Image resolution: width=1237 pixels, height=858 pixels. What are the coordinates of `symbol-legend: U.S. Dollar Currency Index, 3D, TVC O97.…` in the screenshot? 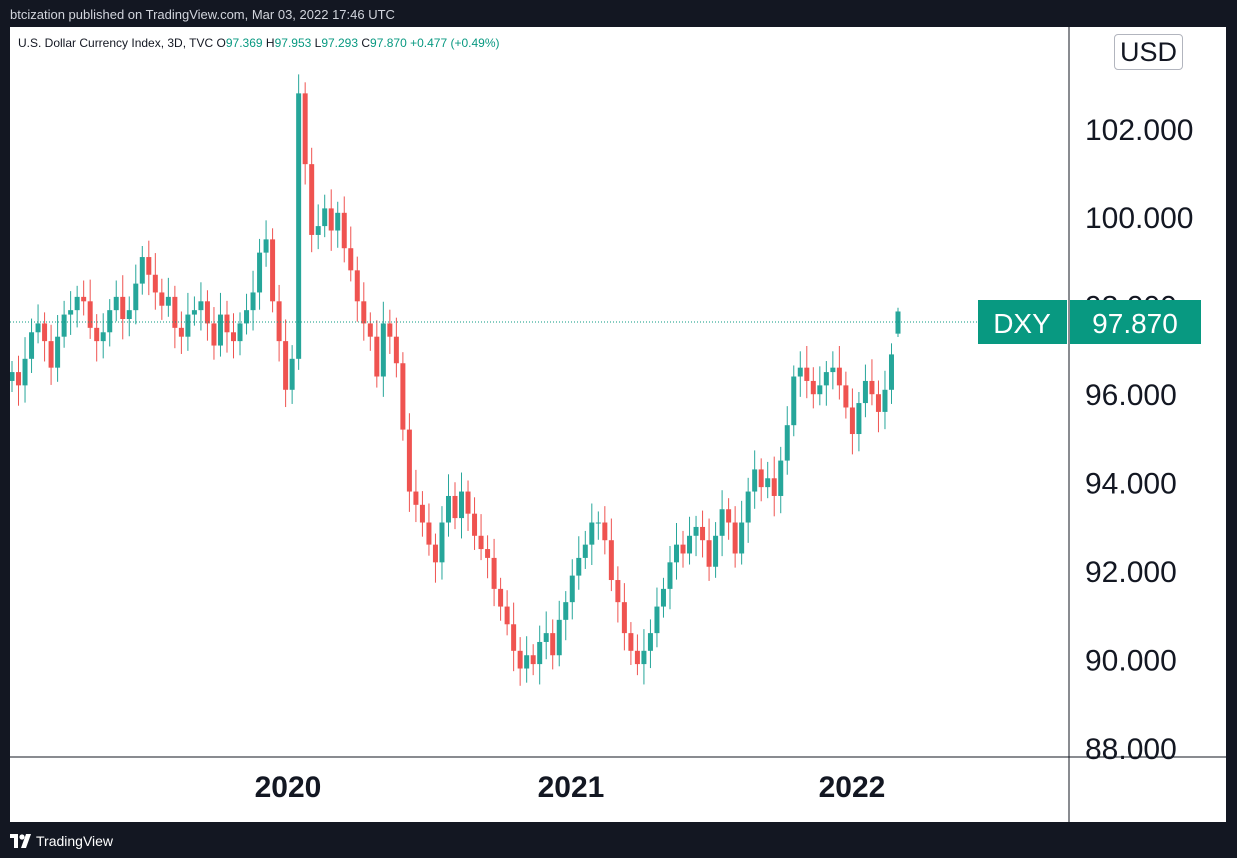 It's located at (259, 43).